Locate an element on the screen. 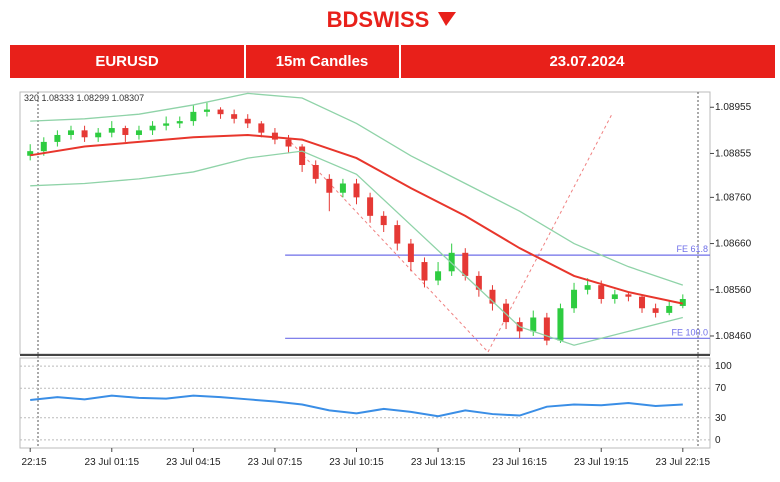 This screenshot has height=482, width=780. y-tick-label: 1.08560 is located at coordinates (733, 290).